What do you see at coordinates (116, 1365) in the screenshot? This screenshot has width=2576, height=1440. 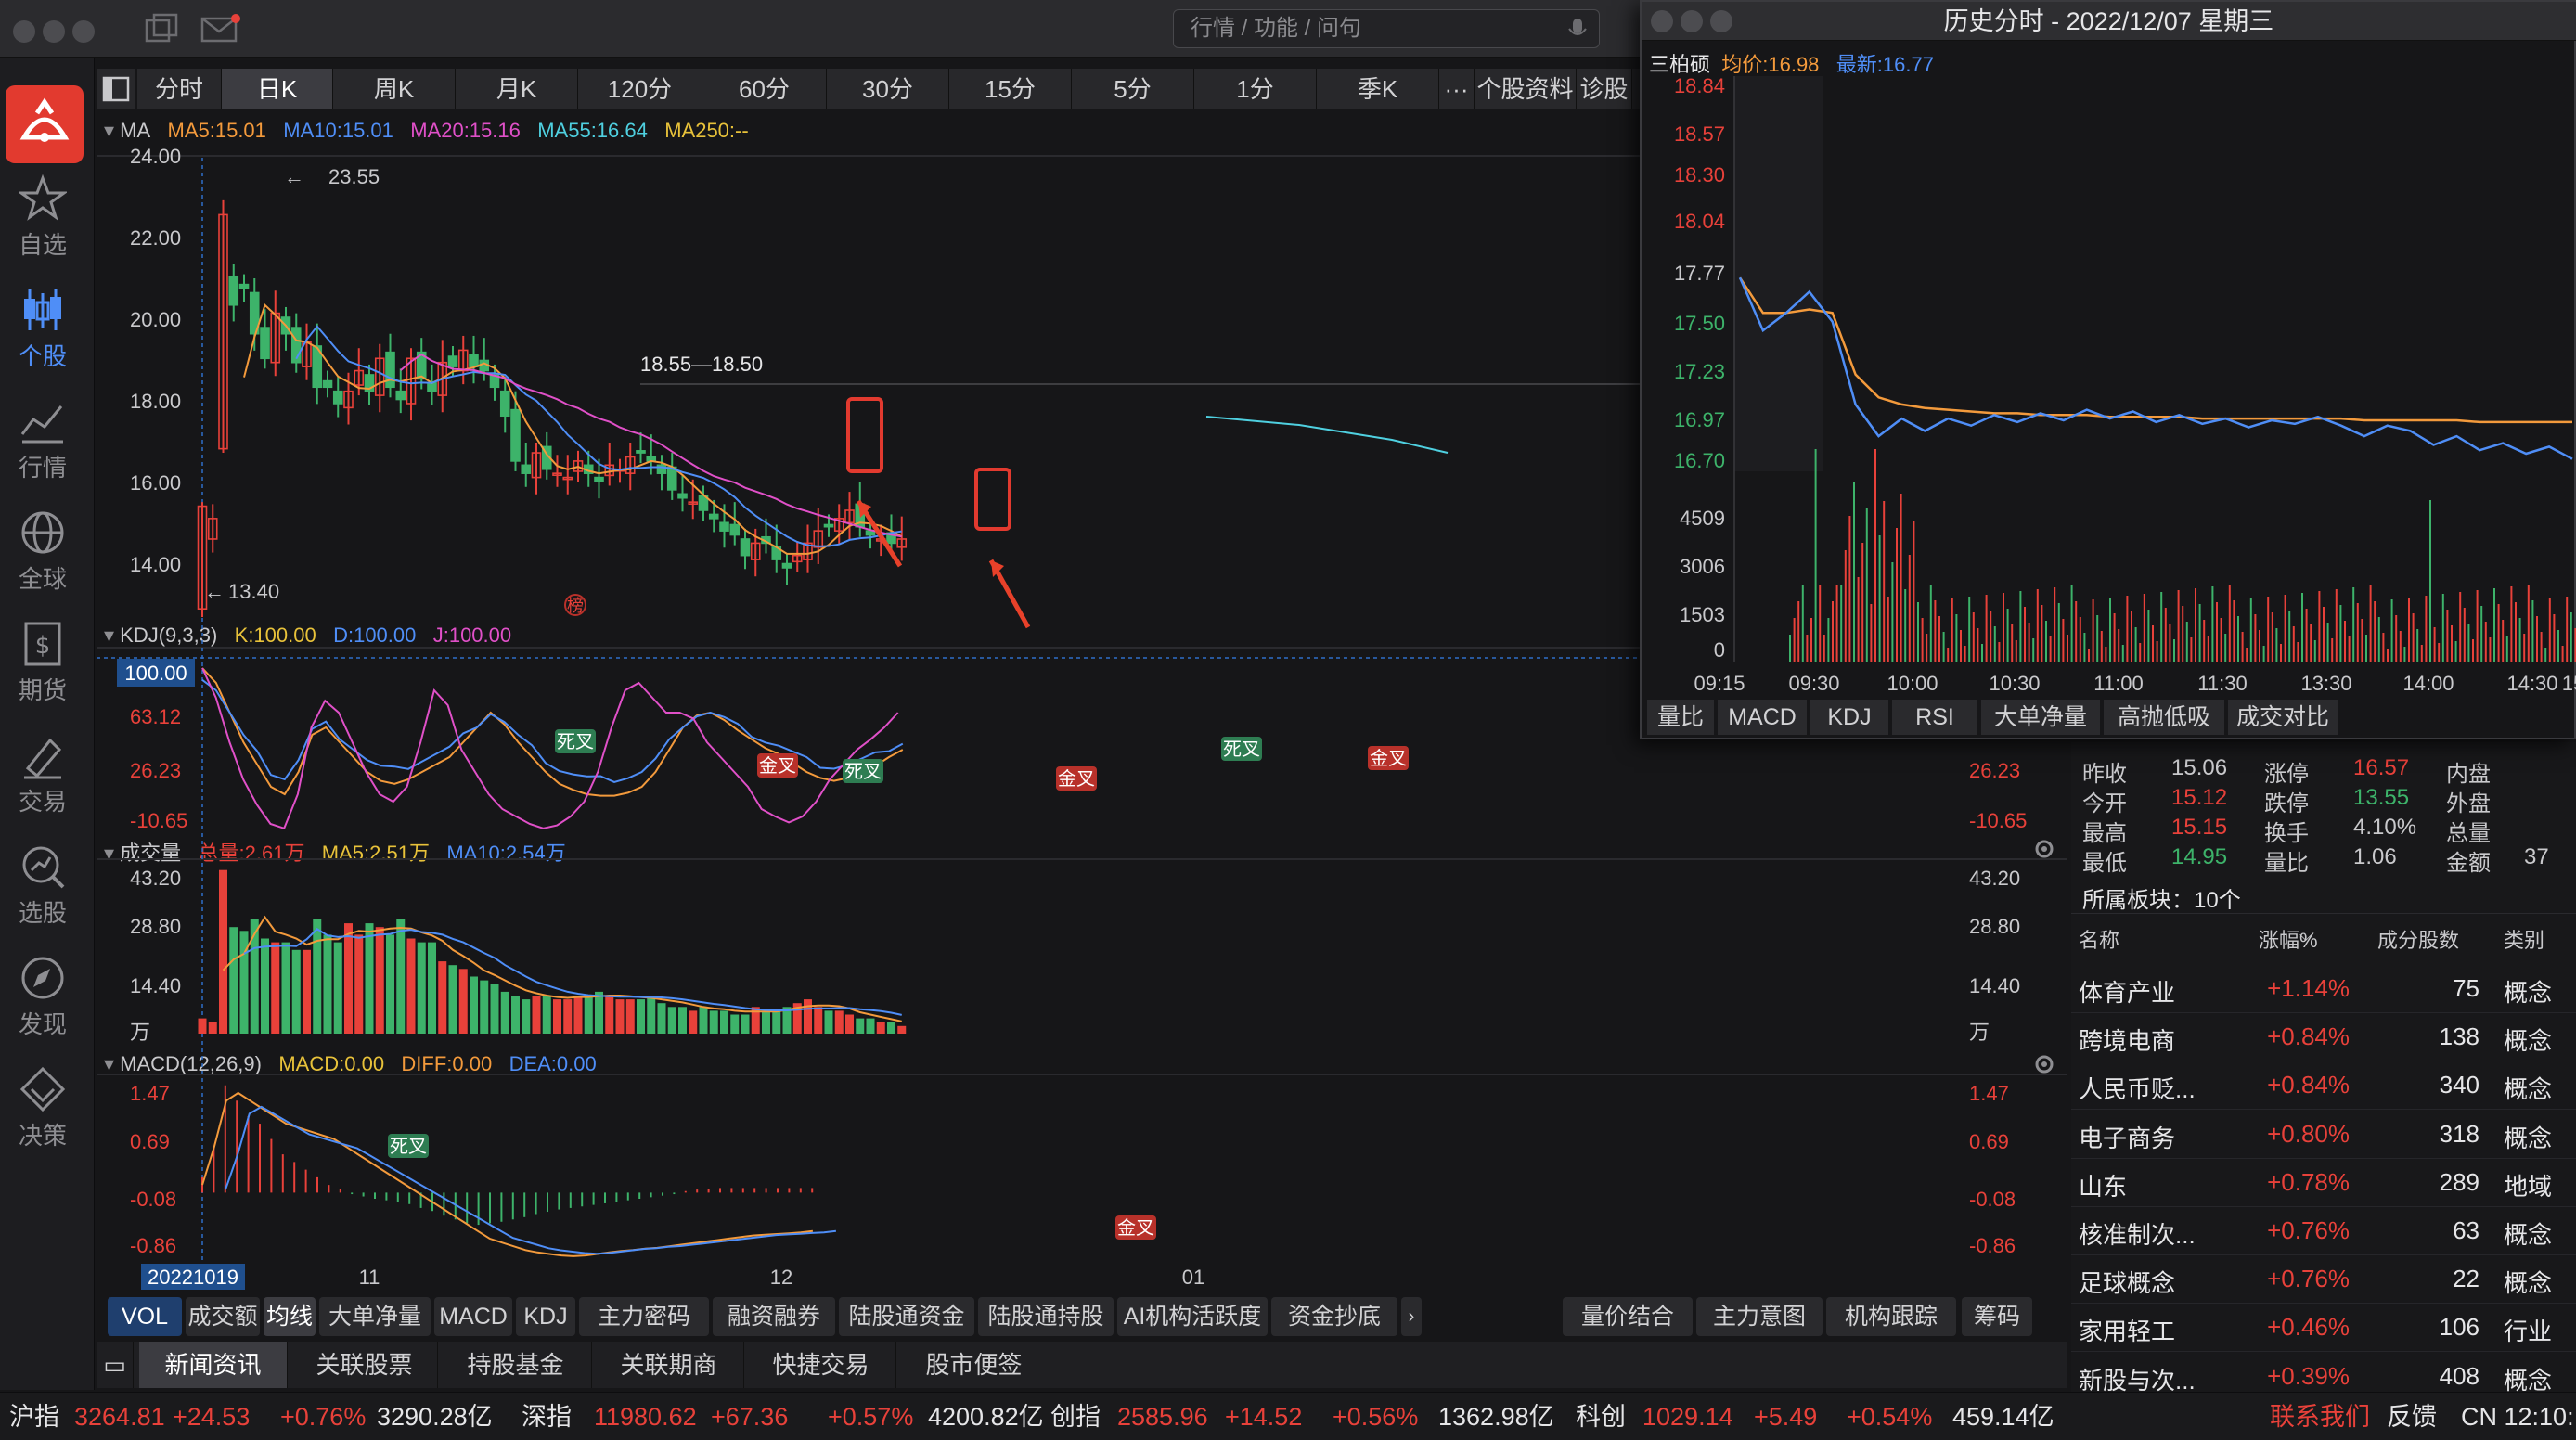 I see `news-panel-toggle-icon: ▭` at bounding box center [116, 1365].